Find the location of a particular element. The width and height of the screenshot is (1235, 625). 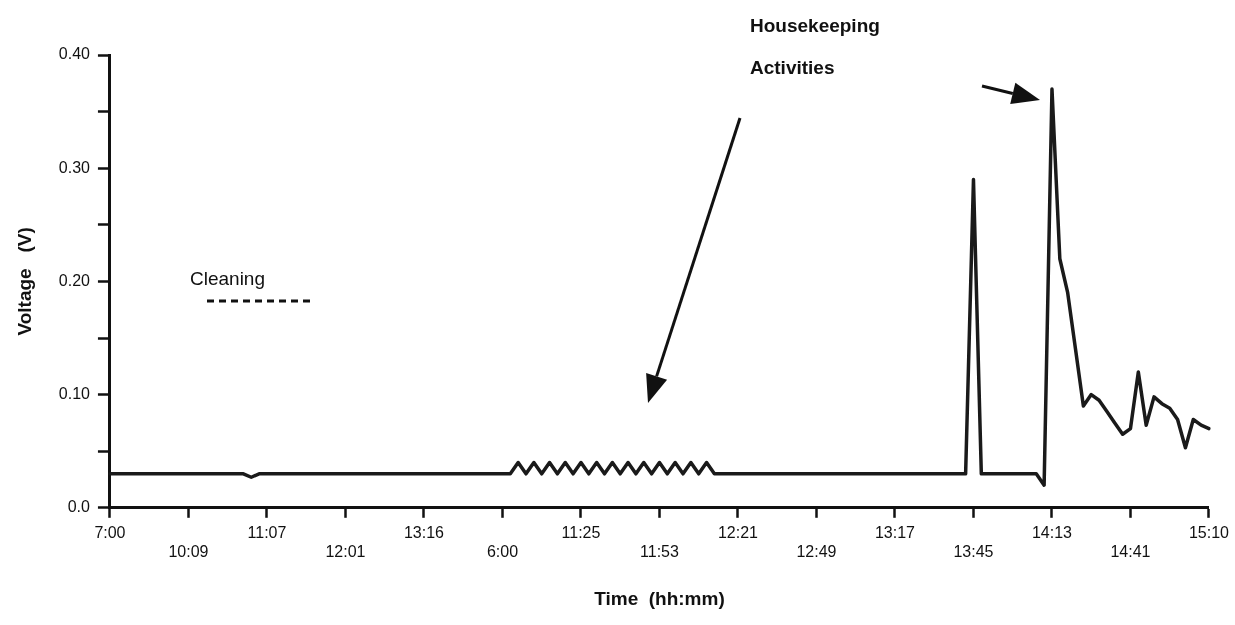

x-tick-label: 15:10 is located at coordinates (1209, 532).